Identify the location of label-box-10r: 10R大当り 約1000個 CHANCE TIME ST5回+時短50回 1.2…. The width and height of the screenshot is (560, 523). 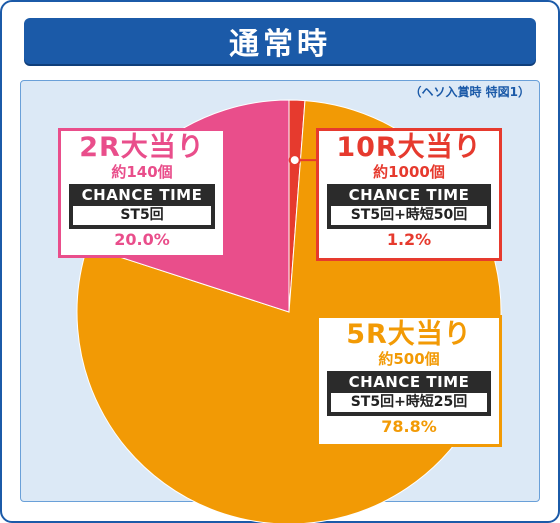
(409, 194).